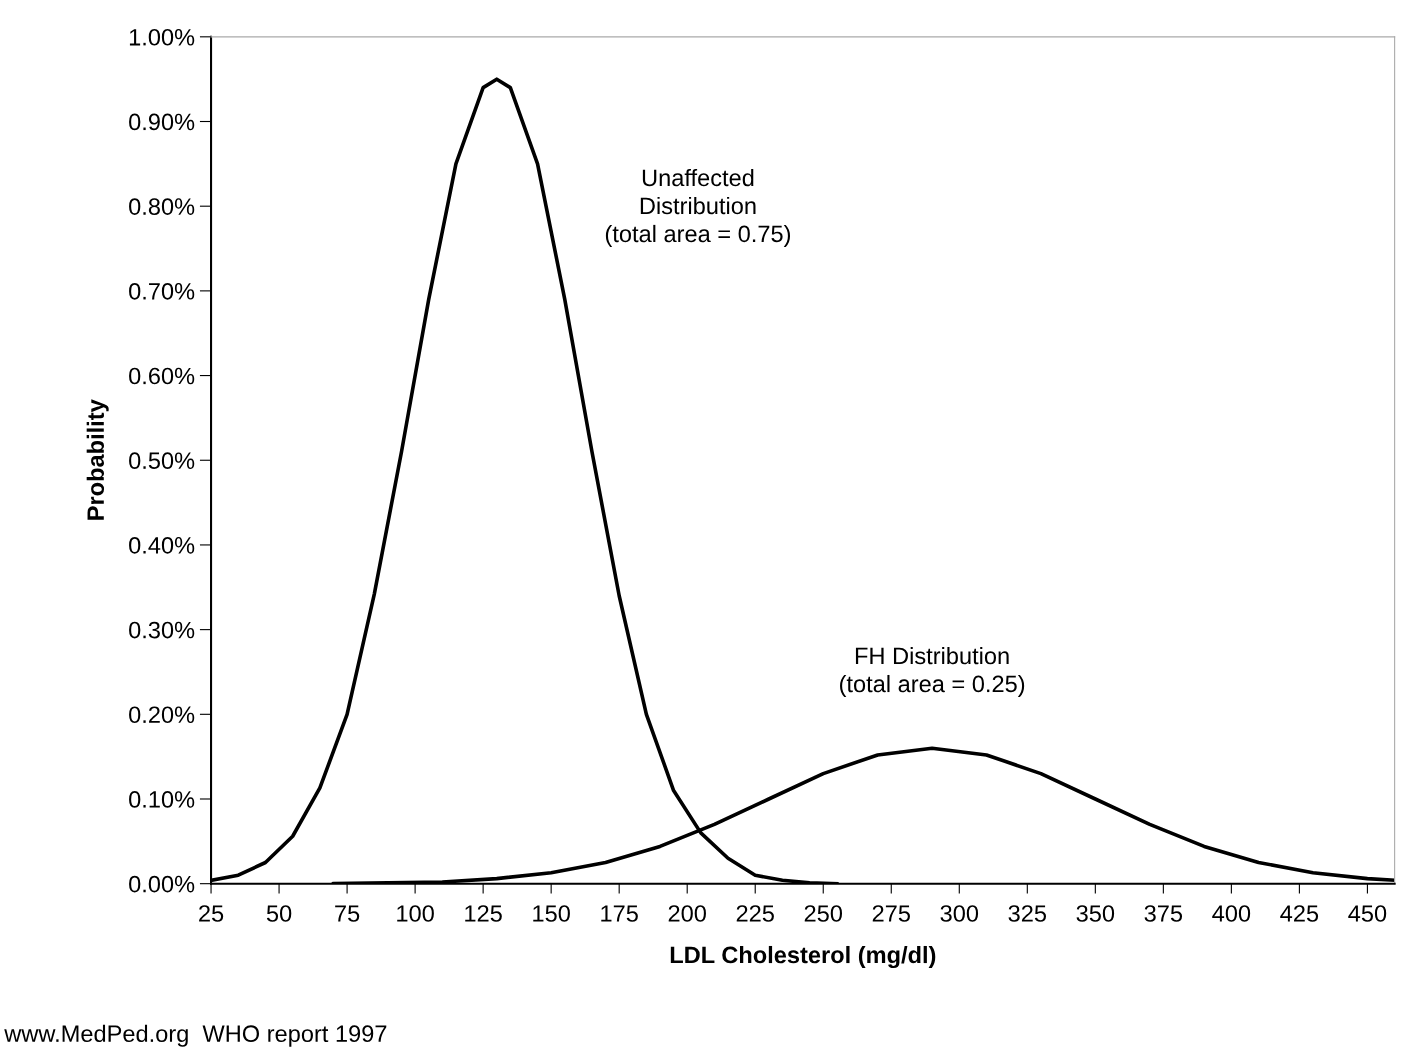 This screenshot has width=1426, height=1052. What do you see at coordinates (755, 913) in the screenshot?
I see `x-tick-label: 225` at bounding box center [755, 913].